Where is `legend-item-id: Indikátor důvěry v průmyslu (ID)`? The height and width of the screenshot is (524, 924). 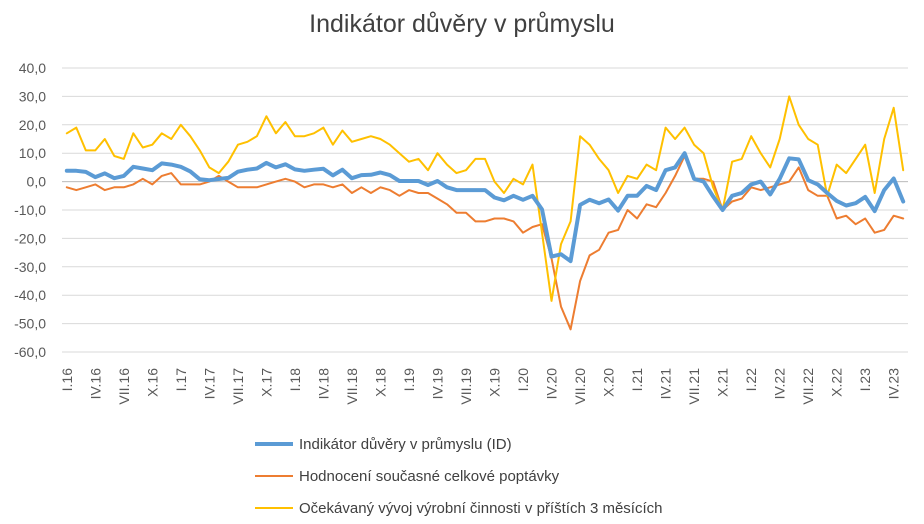 legend-item-id: Indikátor důvěry v průmyslu (ID) is located at coordinates (458, 444).